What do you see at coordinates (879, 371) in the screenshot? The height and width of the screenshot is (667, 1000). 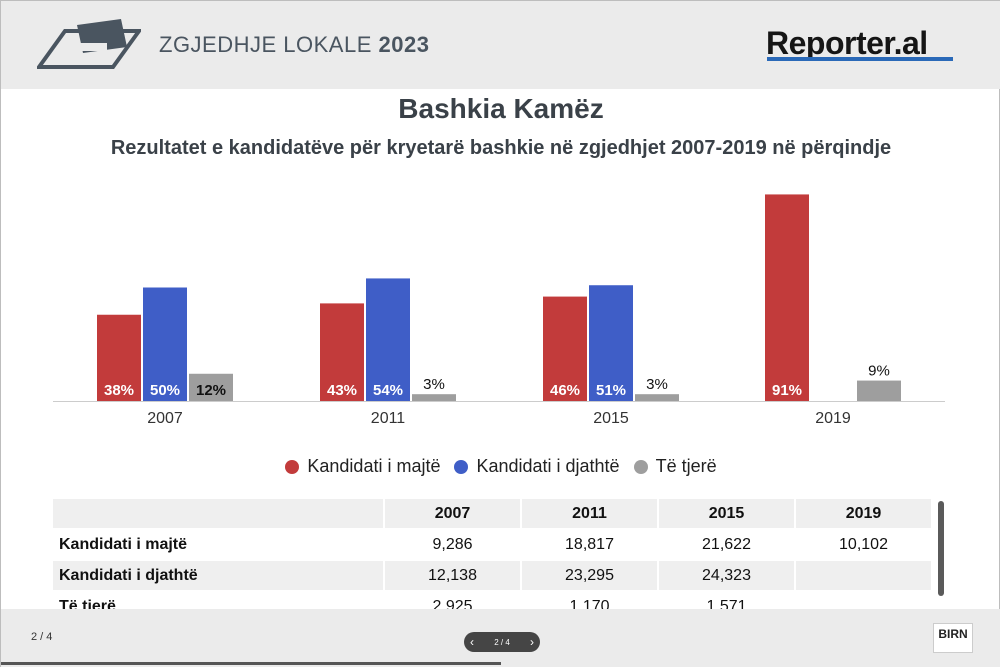 I see `data-label: 9%` at bounding box center [879, 371].